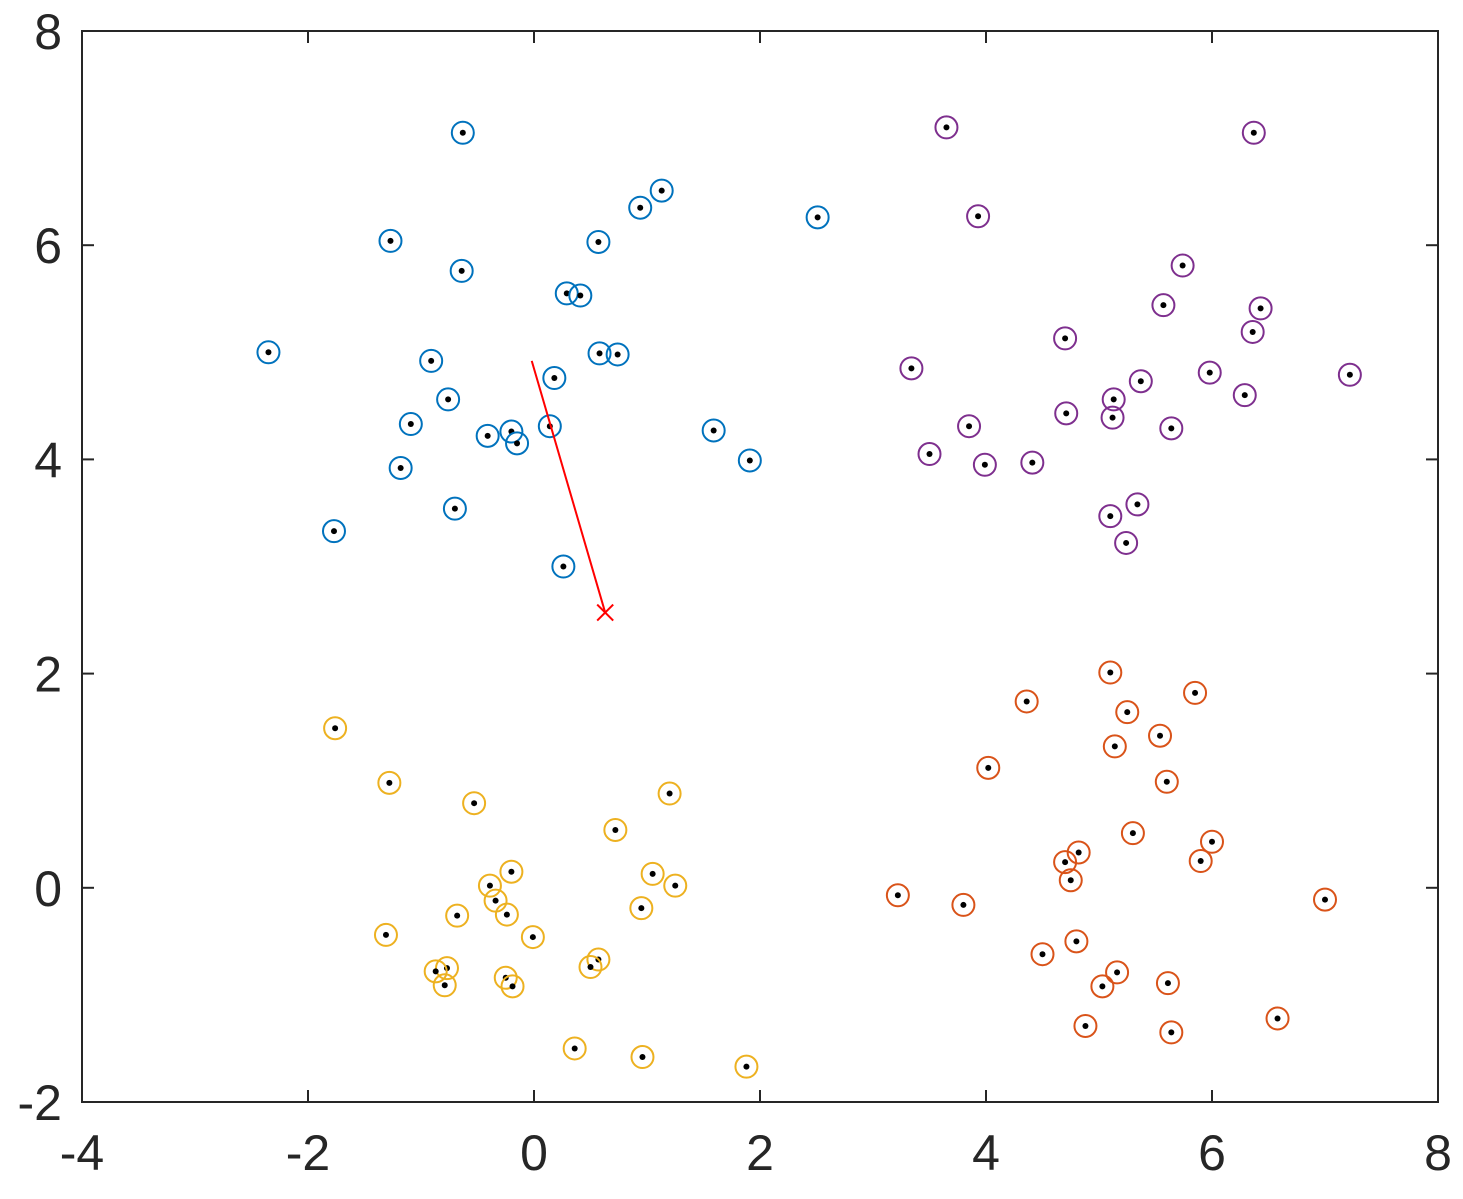  I want to click on path-line, so click(568, 486).